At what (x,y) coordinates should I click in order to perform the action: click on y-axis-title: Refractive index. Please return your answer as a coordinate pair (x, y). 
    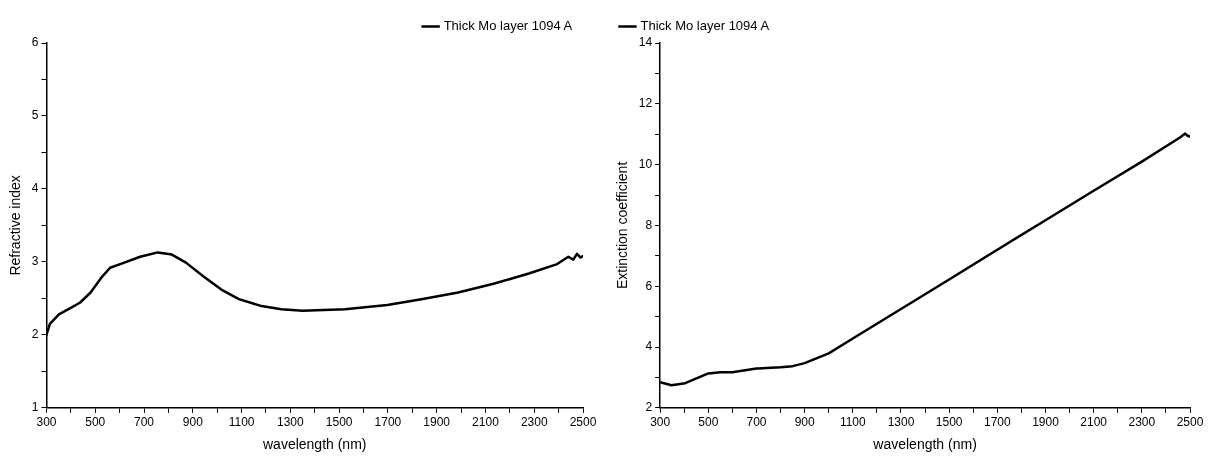
    Looking at the image, I should click on (15, 225).